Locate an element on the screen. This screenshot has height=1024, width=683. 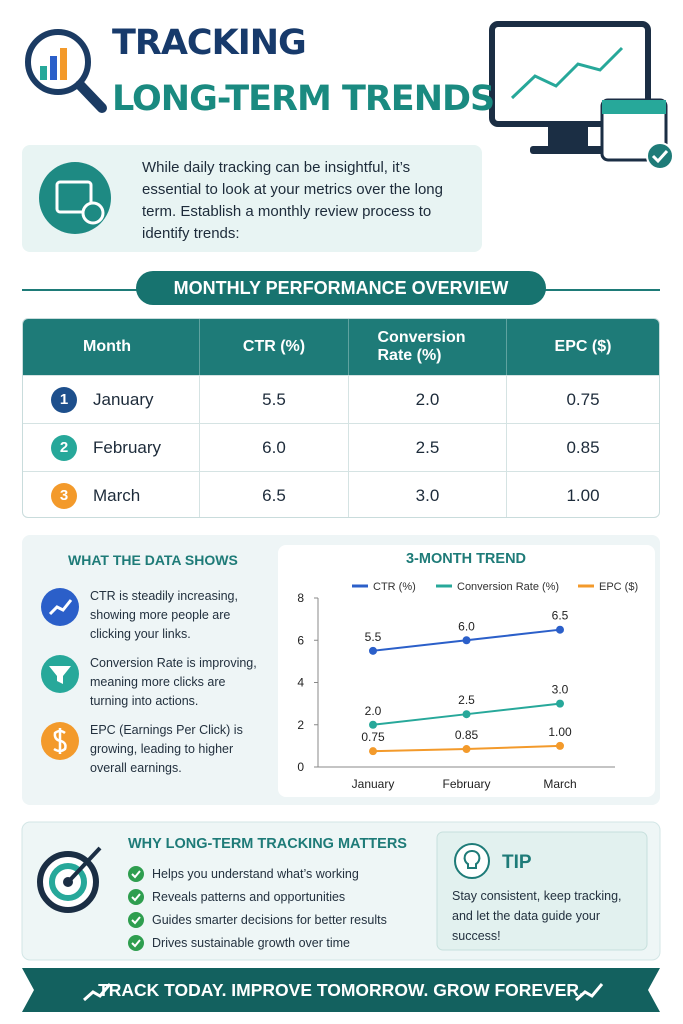
clock-glyph is located at coordinates (93, 213).